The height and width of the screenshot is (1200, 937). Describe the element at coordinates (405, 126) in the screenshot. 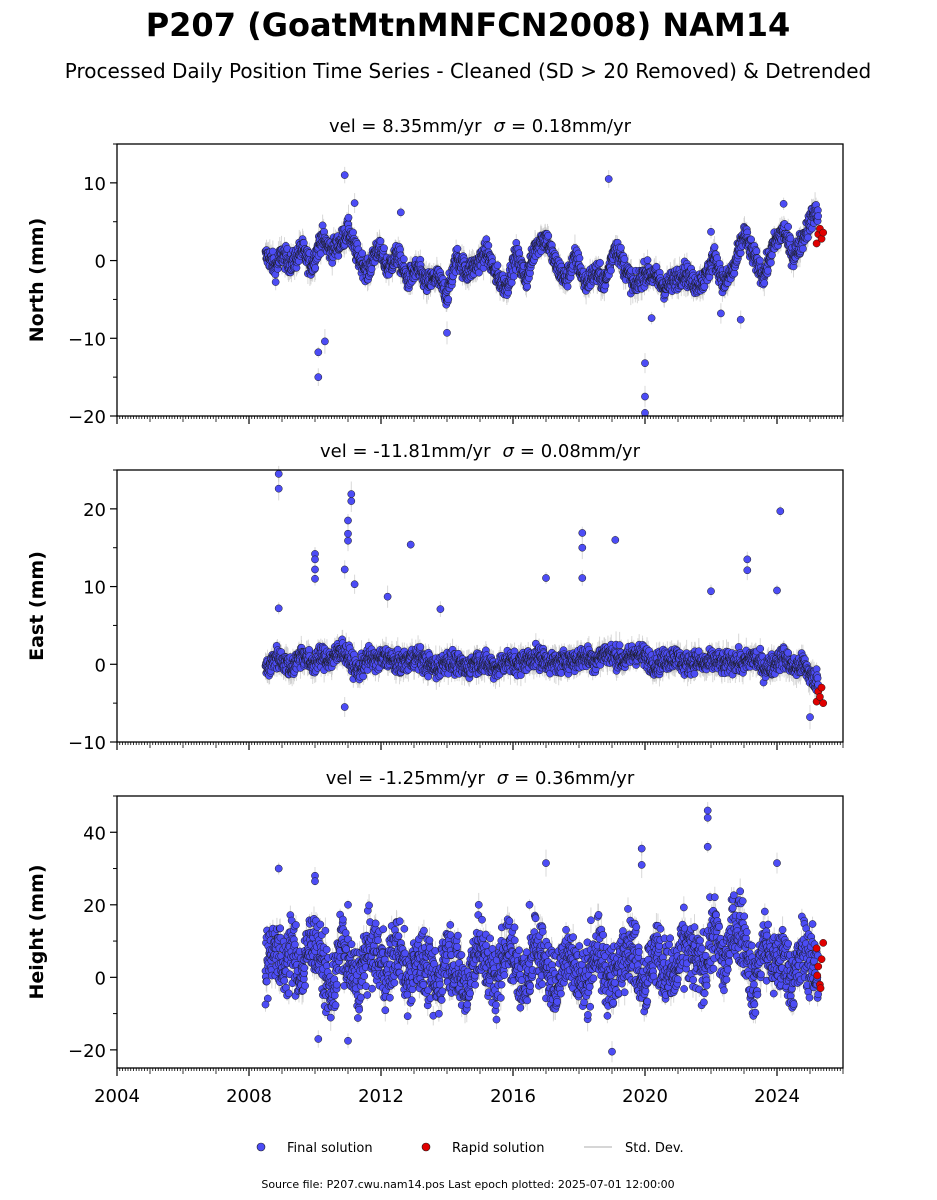

I see `panel-vel-north: vel = 8.35mm/yr` at that location.